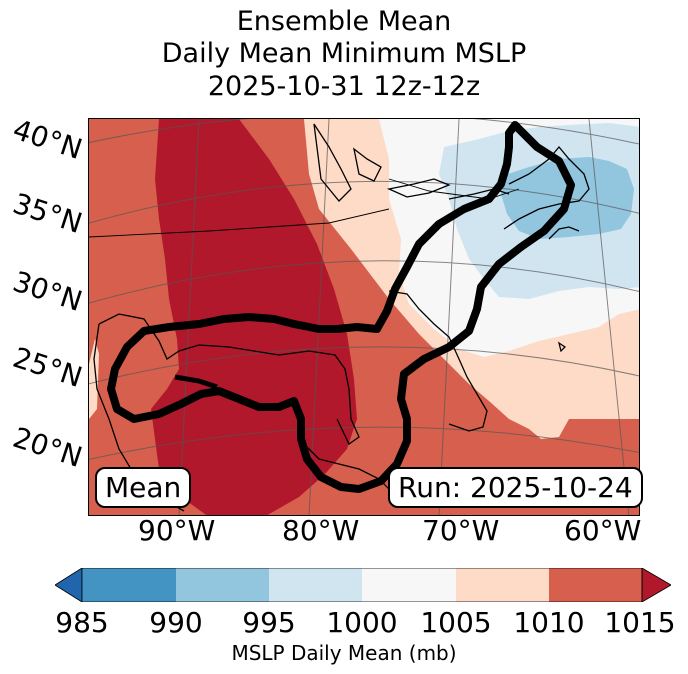 The width and height of the screenshot is (688, 674). What do you see at coordinates (344, 53) in the screenshot?
I see `title-line-2: Daily Mean Minimum MSLP` at bounding box center [344, 53].